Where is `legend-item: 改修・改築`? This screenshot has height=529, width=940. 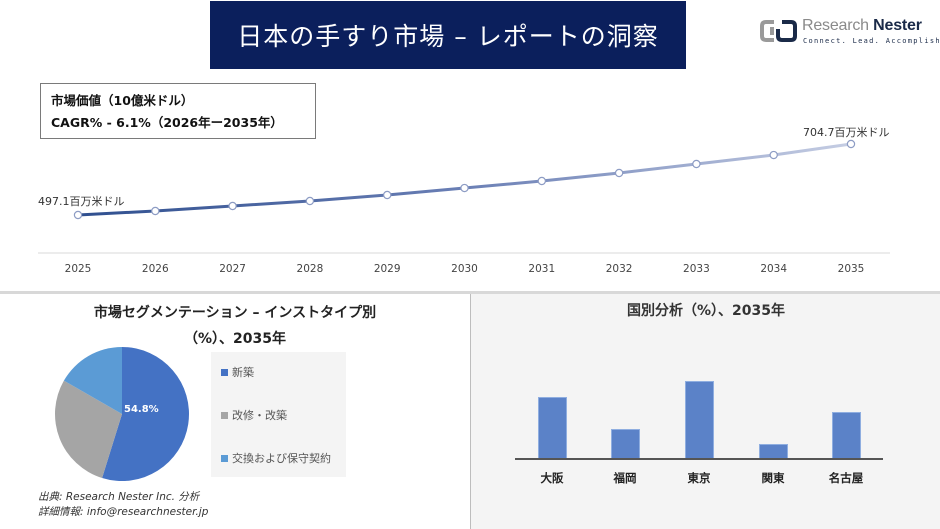 legend-item: 改修・改築 is located at coordinates (254, 415).